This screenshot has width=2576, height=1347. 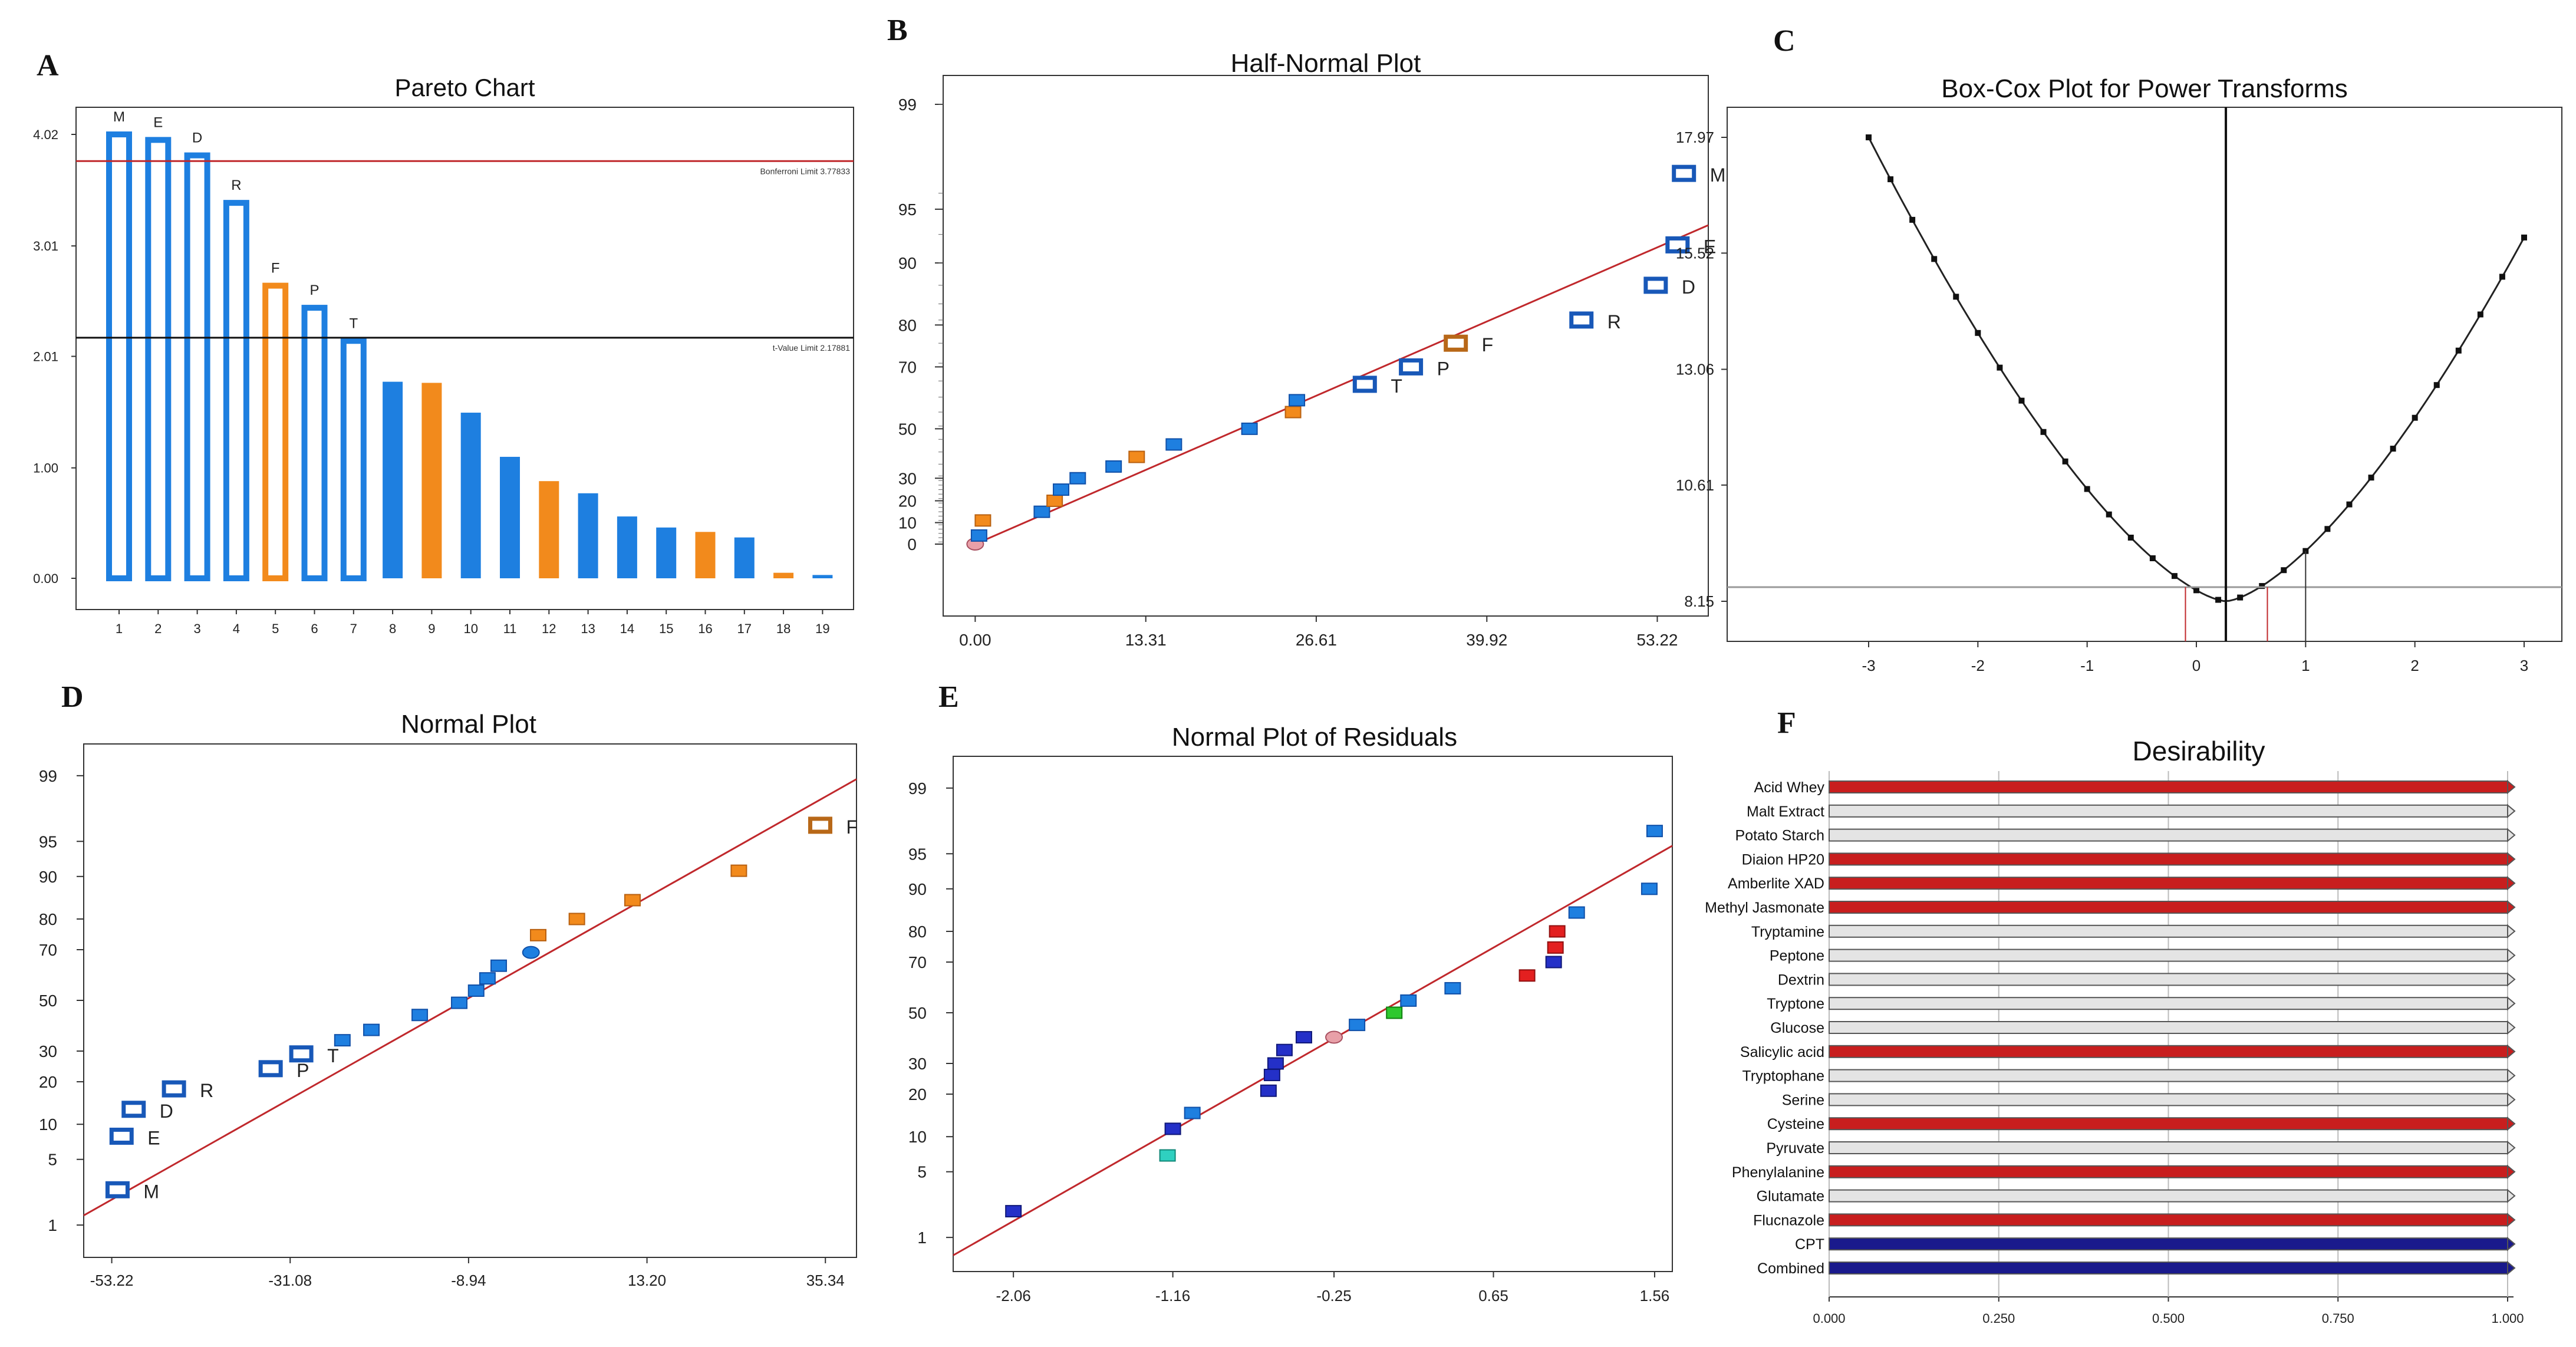 I want to click on half-normal-point-label: M, so click(x=1718, y=175).